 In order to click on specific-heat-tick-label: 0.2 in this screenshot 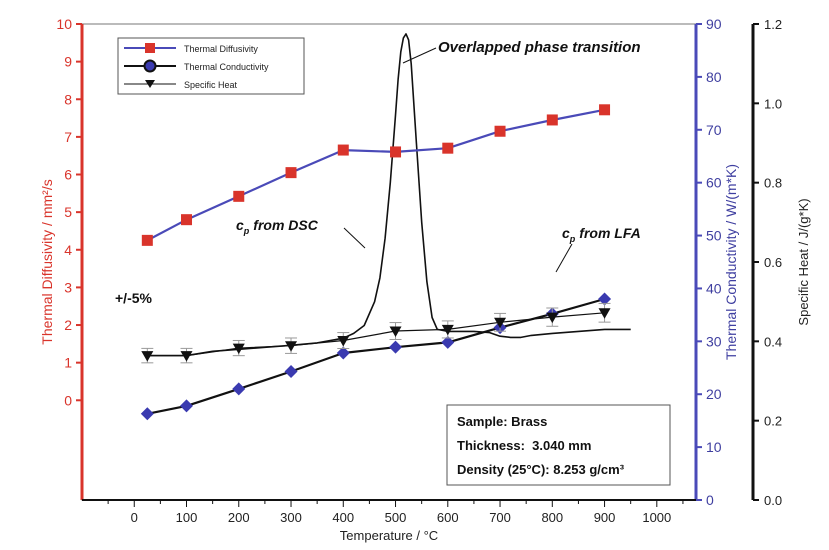, I will do `click(773, 421)`.